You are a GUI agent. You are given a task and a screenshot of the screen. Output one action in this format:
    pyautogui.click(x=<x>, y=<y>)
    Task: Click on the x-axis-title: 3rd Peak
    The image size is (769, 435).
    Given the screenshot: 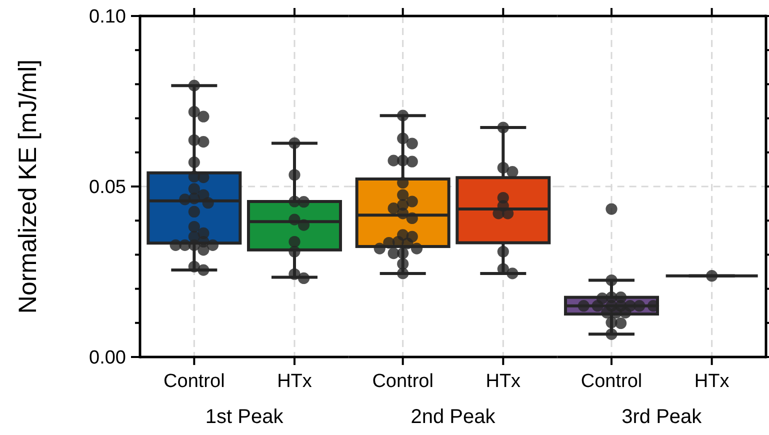 What is the action you would take?
    pyautogui.click(x=662, y=417)
    